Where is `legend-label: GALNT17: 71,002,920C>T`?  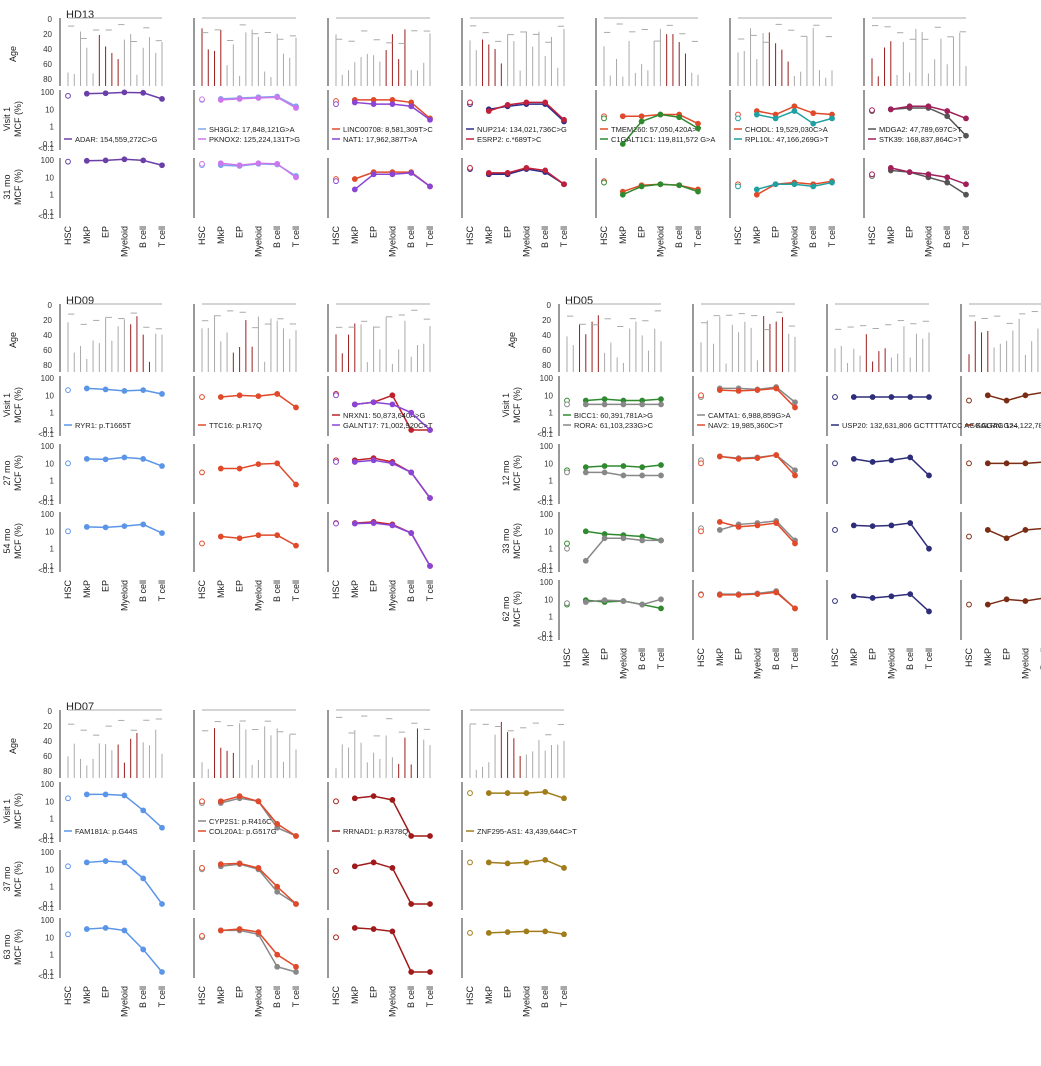 legend-label: GALNT17: 71,002,920C>T is located at coordinates (388, 425).